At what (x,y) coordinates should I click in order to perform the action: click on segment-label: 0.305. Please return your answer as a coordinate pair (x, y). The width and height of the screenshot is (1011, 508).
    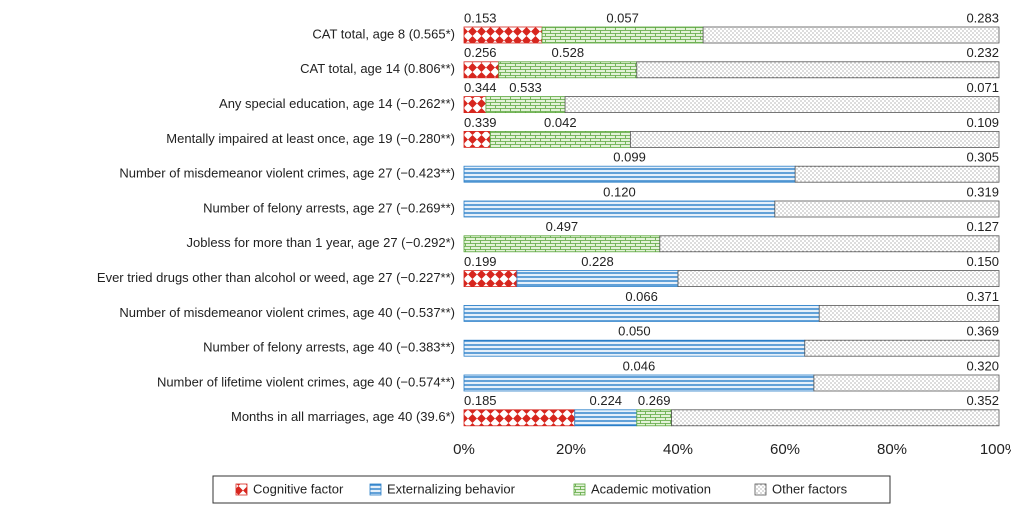
    Looking at the image, I should click on (982, 157).